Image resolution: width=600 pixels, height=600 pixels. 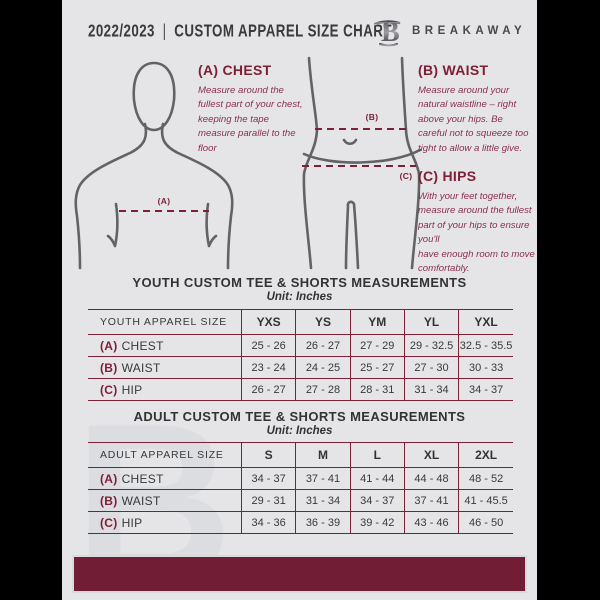 What do you see at coordinates (323, 455) in the screenshot?
I see `adult-size-m: M` at bounding box center [323, 455].